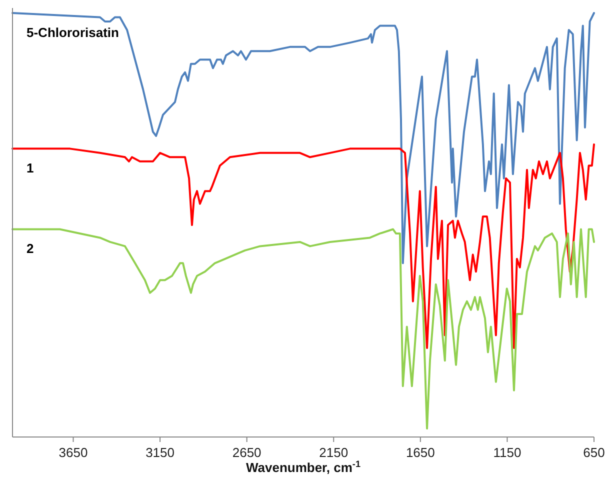 The height and width of the screenshot is (477, 606). Describe the element at coordinates (30, 168) in the screenshot. I see `series-label: 1` at that location.